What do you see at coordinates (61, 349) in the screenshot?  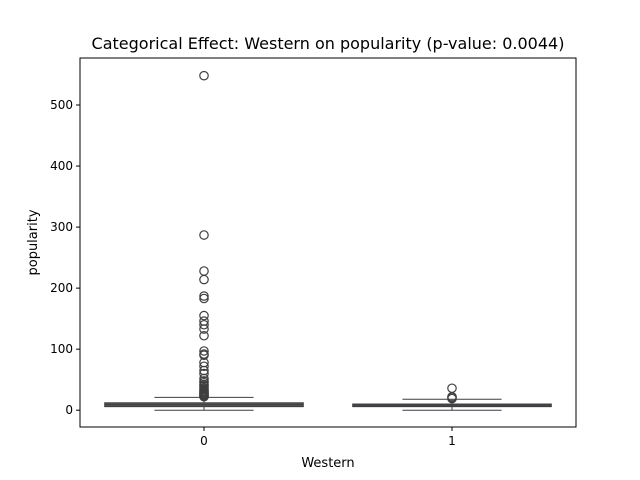 I see `y-tick-label: 100` at bounding box center [61, 349].